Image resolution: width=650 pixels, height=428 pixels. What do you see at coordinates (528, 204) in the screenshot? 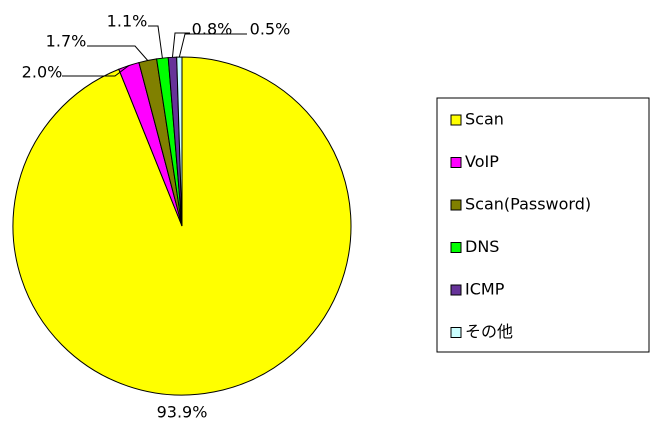
I see `legend-label: Scan(Password)` at bounding box center [528, 204].